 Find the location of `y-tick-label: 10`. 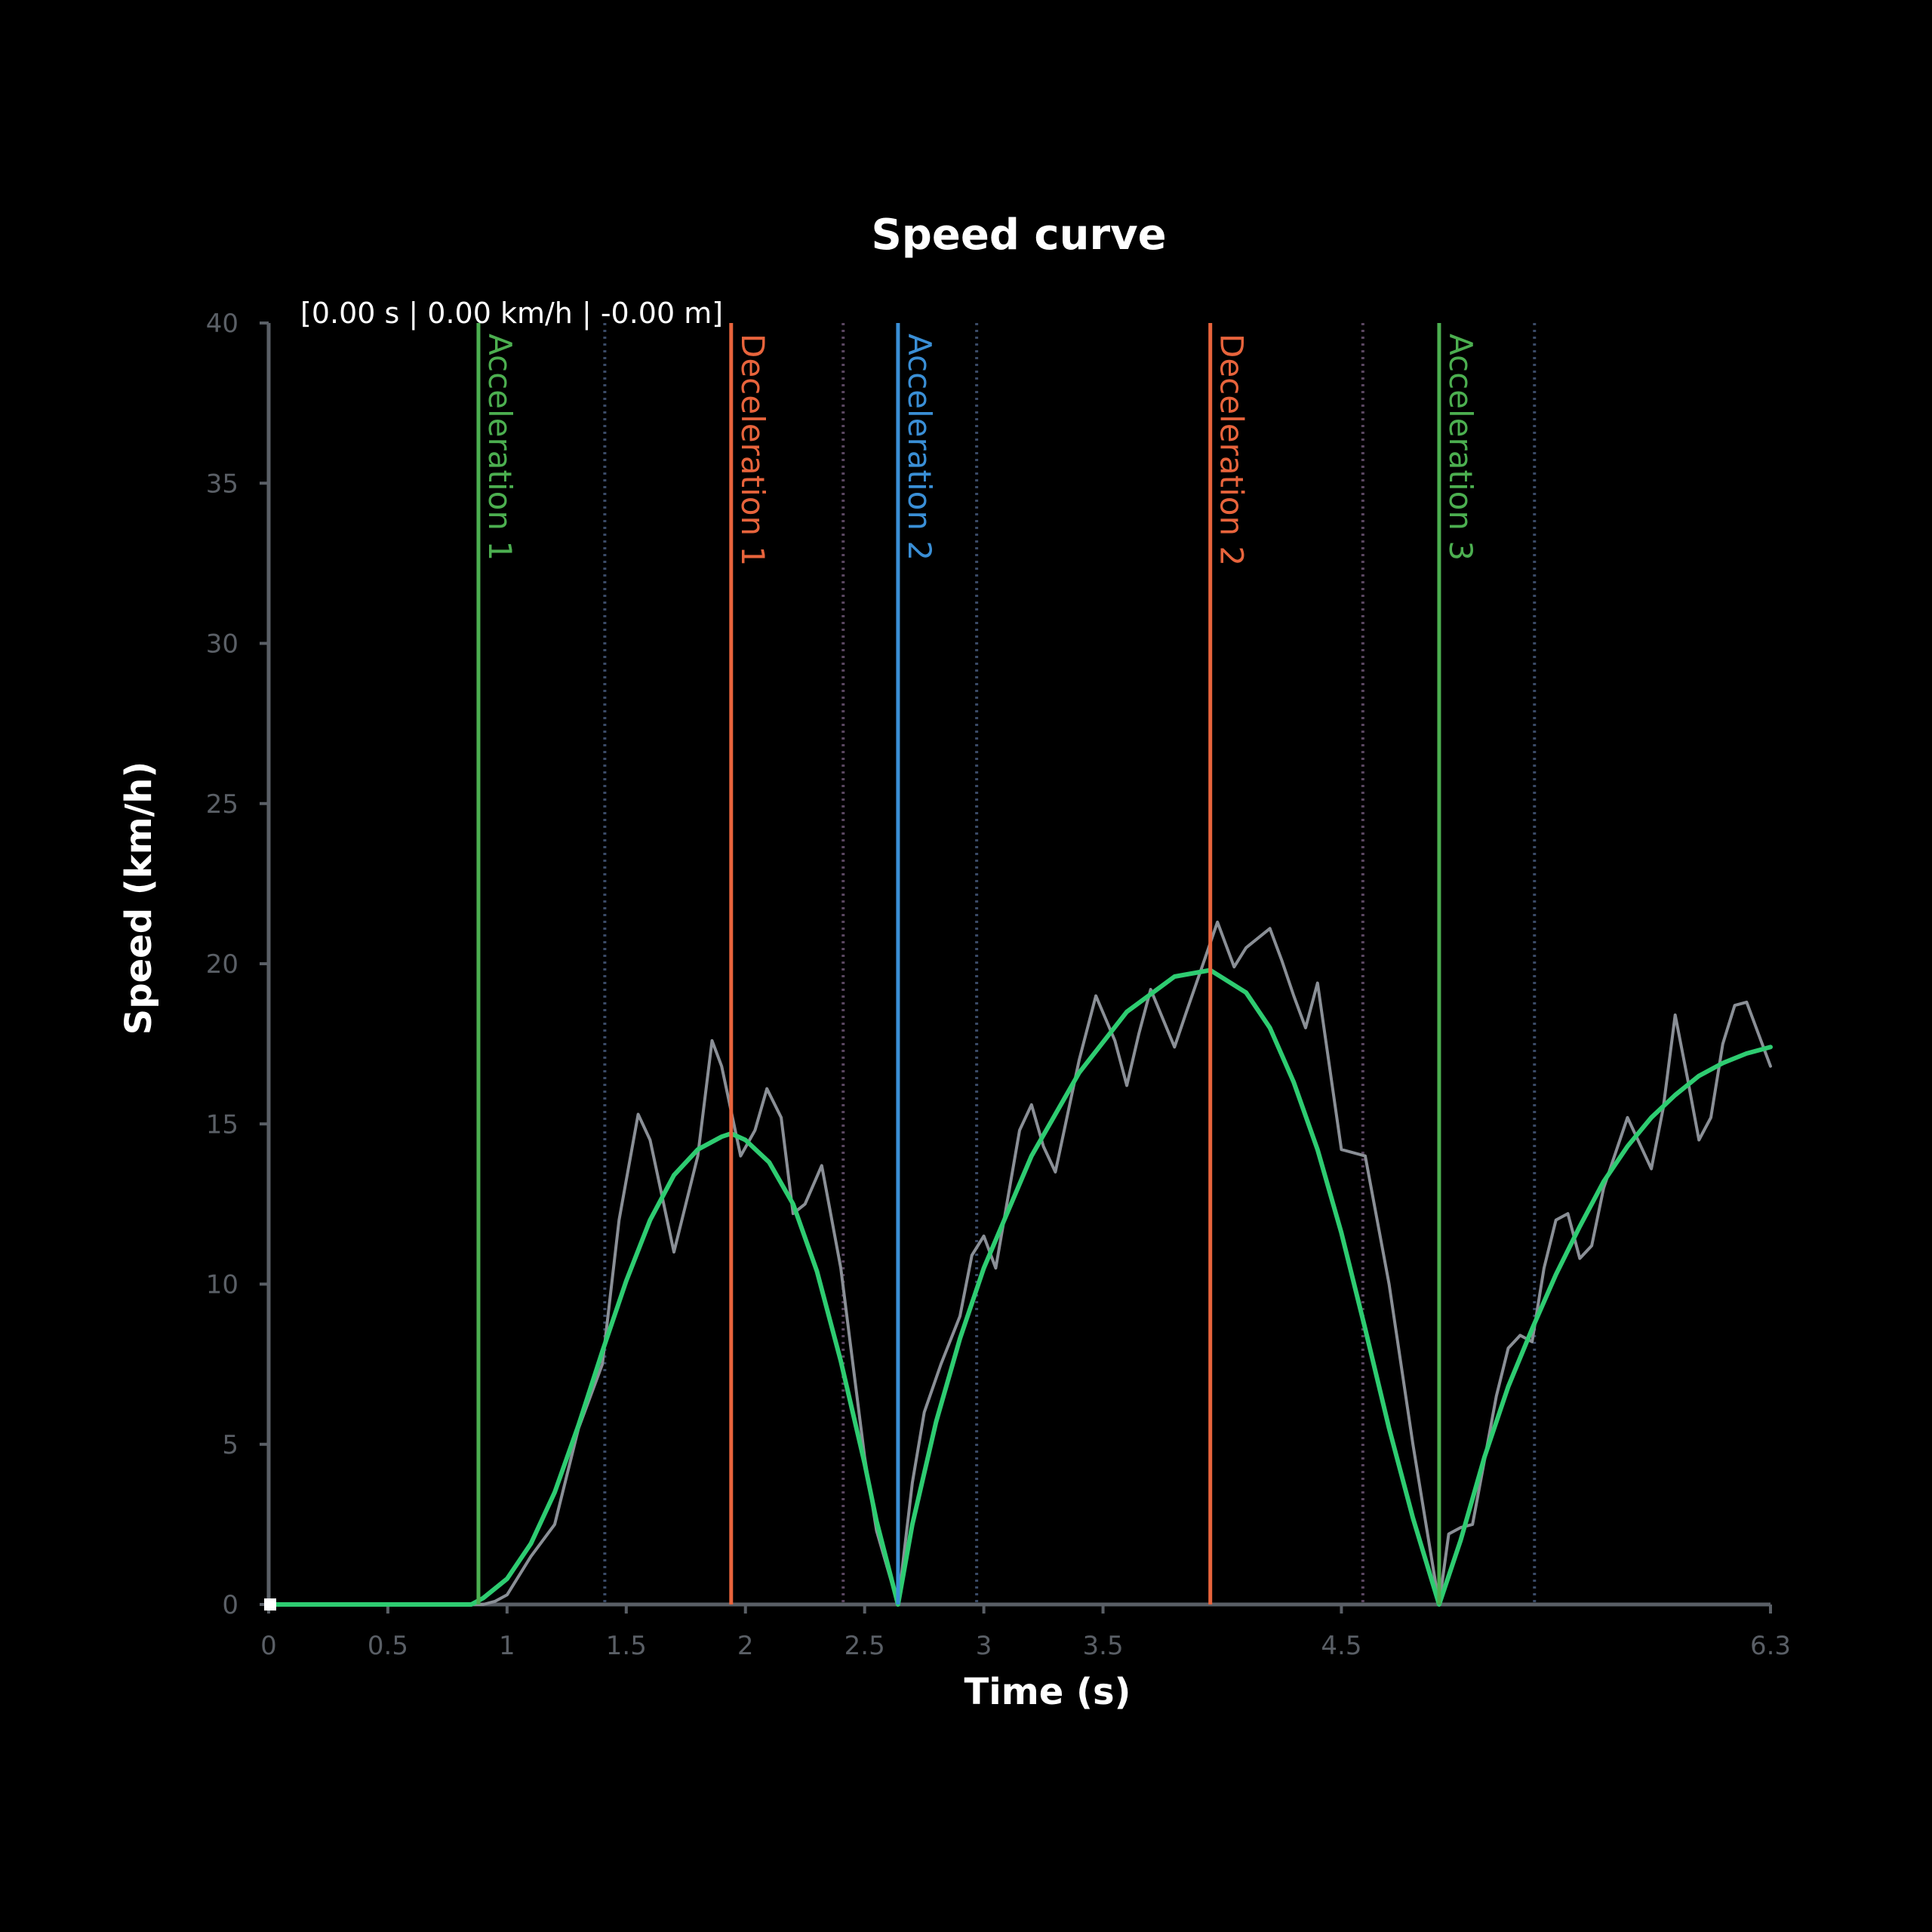

y-tick-label: 10 is located at coordinates (222, 1285).